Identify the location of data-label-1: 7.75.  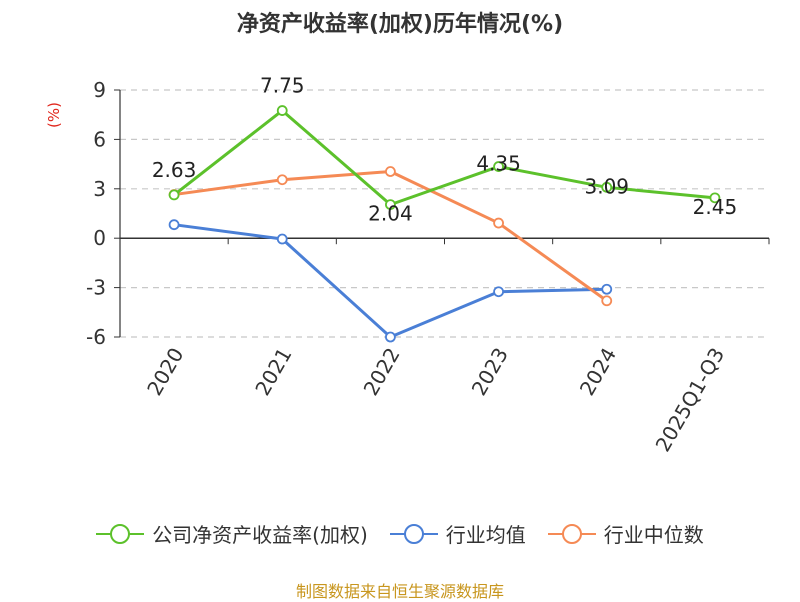
(282, 86).